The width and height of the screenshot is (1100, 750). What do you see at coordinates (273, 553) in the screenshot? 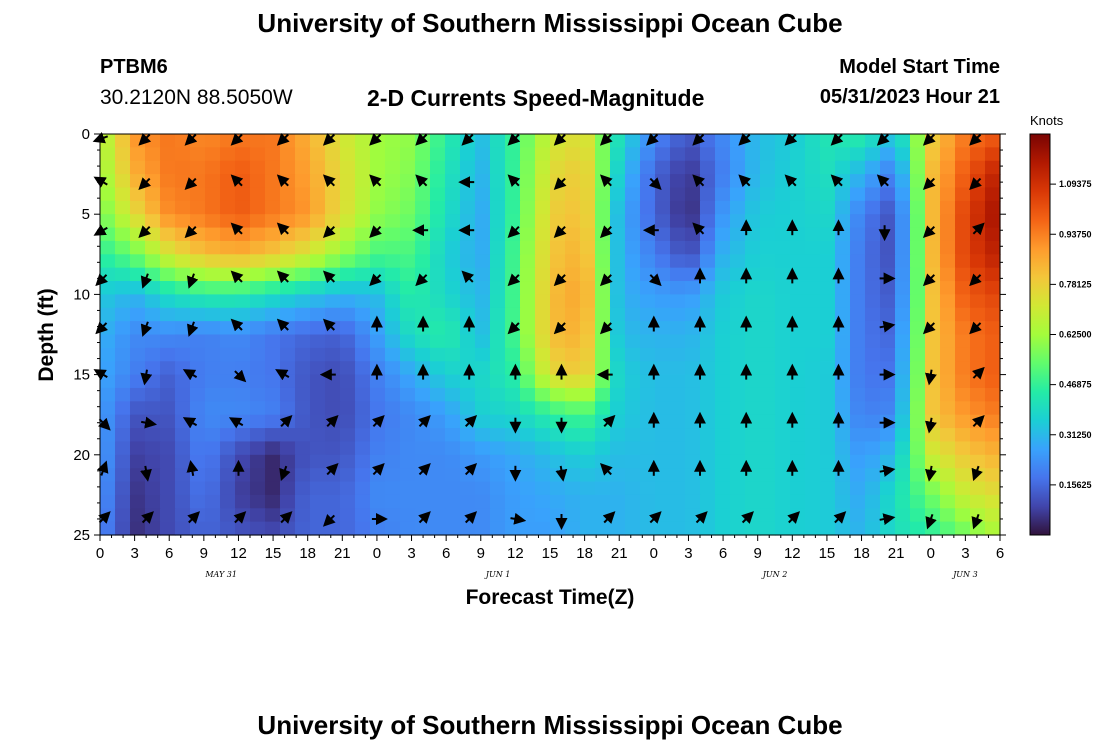
I see `x-tick-label: 15` at bounding box center [273, 553].